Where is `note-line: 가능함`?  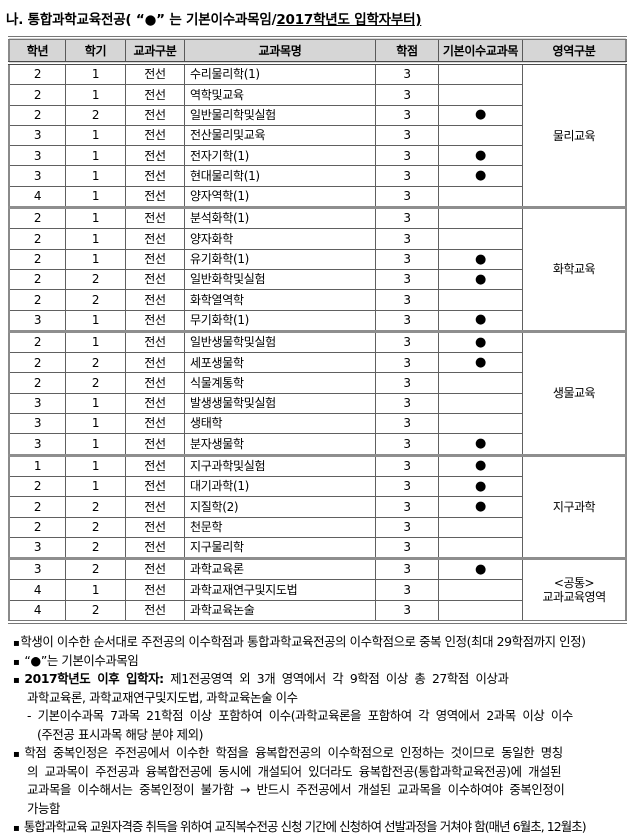 note-line: 가능함 is located at coordinates (325, 809).